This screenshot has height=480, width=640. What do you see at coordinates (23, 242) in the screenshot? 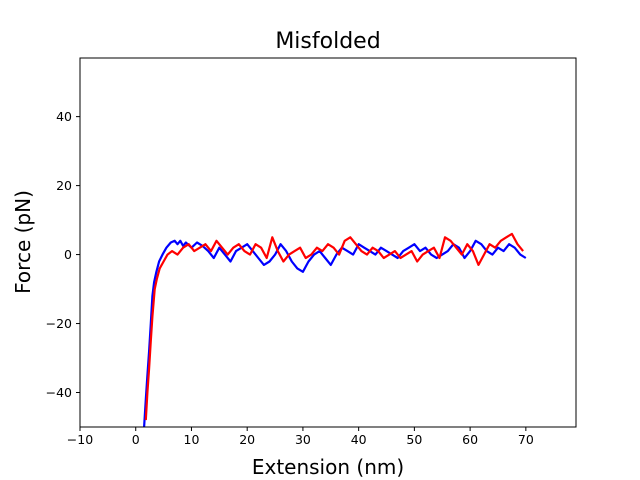
I see `y-axis-label: Force (pN)` at bounding box center [23, 242].